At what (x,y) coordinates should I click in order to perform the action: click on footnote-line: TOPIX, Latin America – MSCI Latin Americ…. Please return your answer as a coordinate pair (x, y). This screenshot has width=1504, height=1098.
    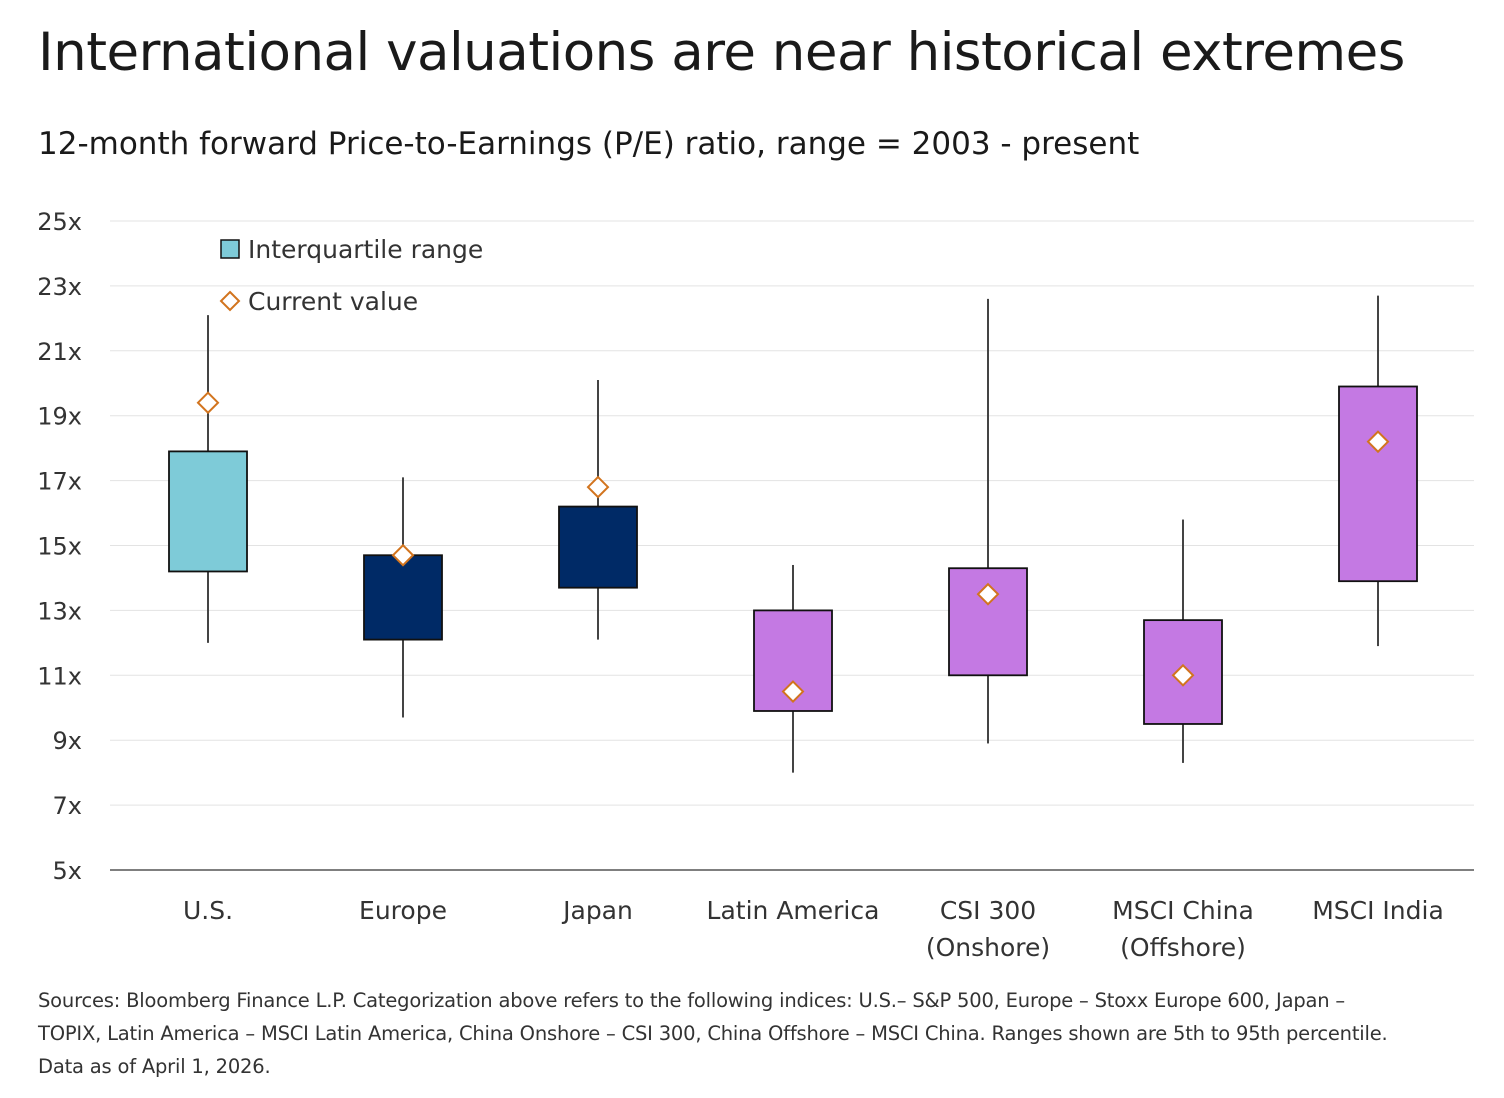
    Looking at the image, I should click on (713, 1033).